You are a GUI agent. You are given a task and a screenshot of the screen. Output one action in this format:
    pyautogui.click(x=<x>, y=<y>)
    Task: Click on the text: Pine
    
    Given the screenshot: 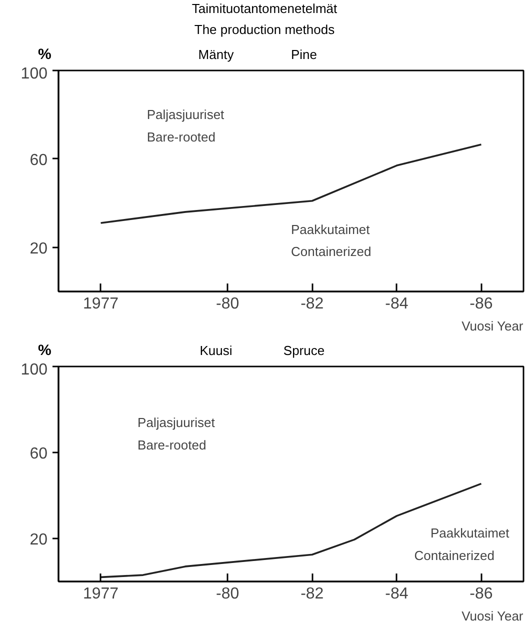 What is the action you would take?
    pyautogui.click(x=304, y=55)
    